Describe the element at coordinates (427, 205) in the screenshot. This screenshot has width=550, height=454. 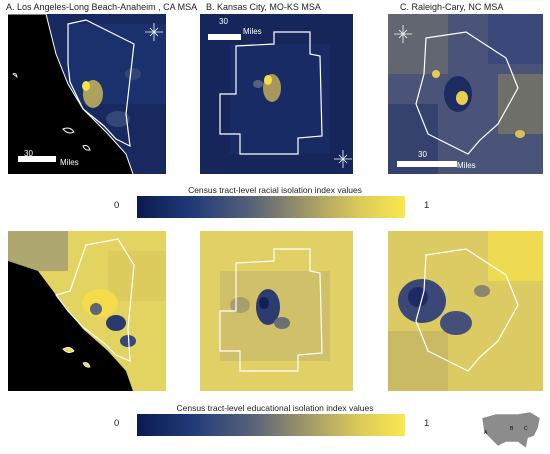
I see `legend-max-racial: 1` at that location.